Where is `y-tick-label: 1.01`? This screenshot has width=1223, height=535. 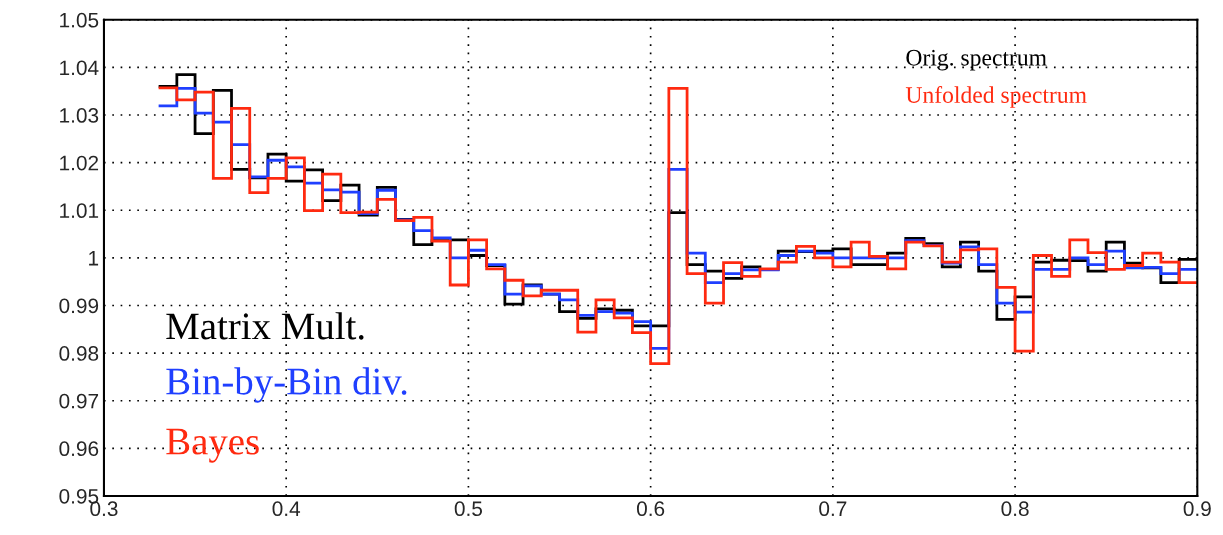 y-tick-label: 1.01 is located at coordinates (79, 211).